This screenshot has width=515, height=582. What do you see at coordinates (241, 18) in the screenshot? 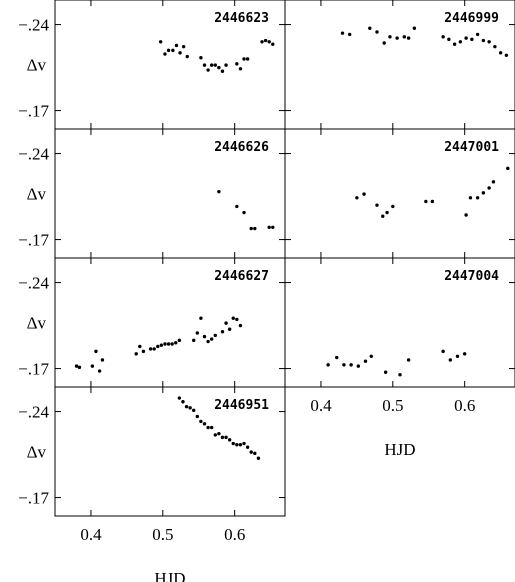
I see `panel-label: 2446623` at bounding box center [241, 18].